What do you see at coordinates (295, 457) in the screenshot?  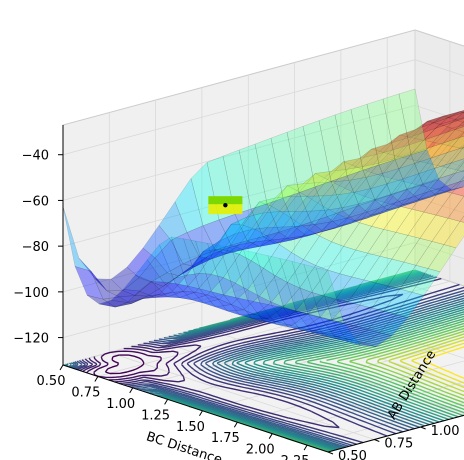 I see `x-tick-label: 2.25` at bounding box center [295, 457].